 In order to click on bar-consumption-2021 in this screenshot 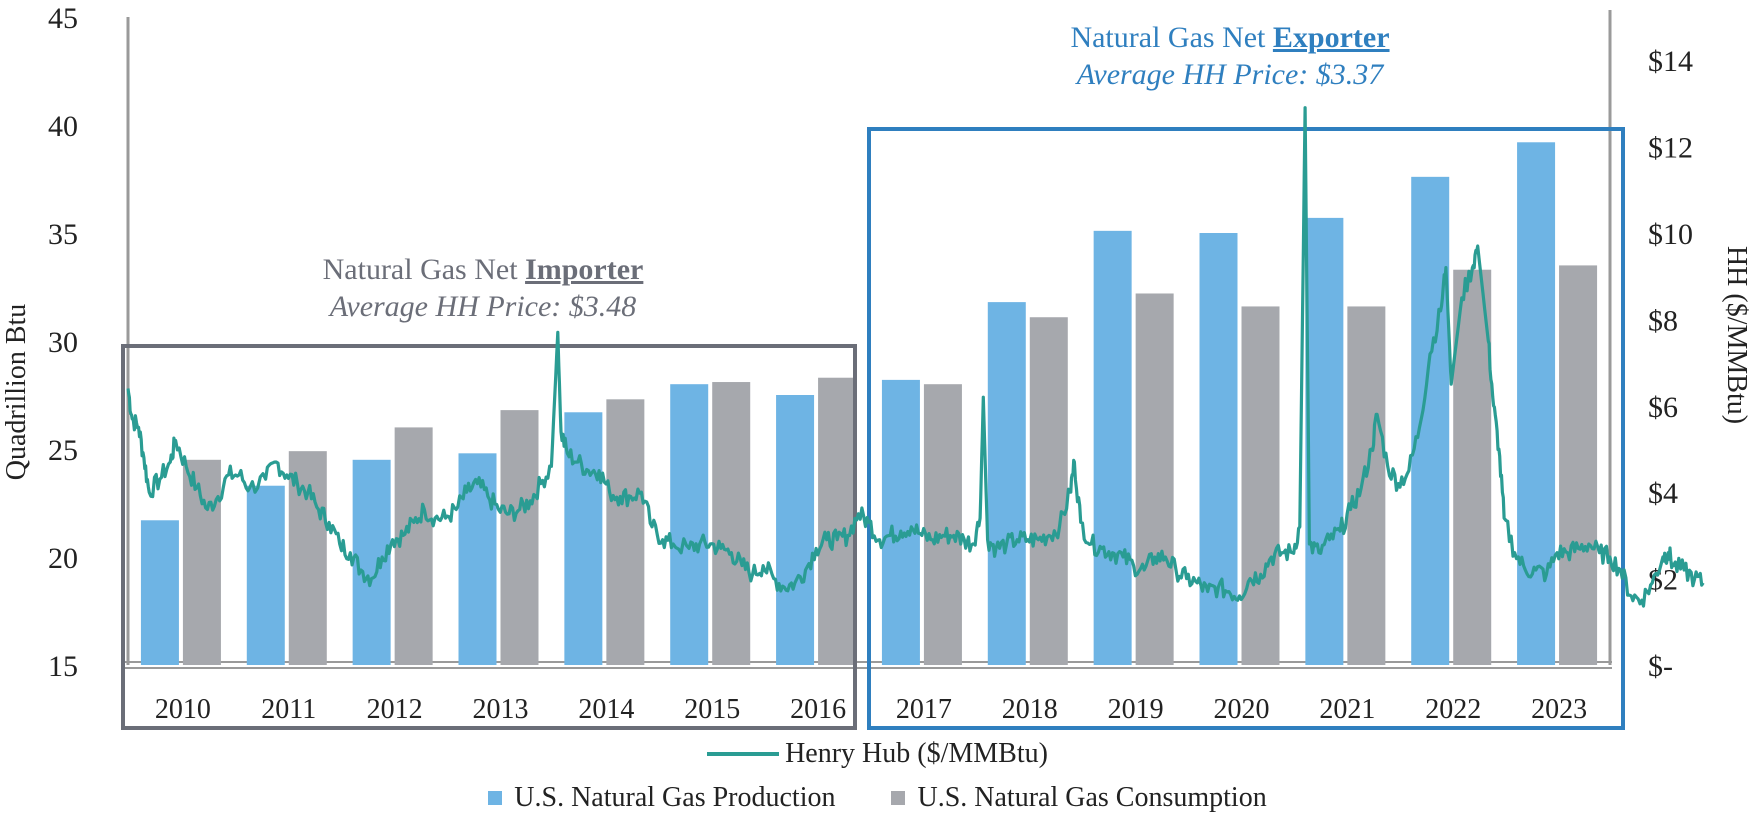, I will do `click(1366, 485)`.